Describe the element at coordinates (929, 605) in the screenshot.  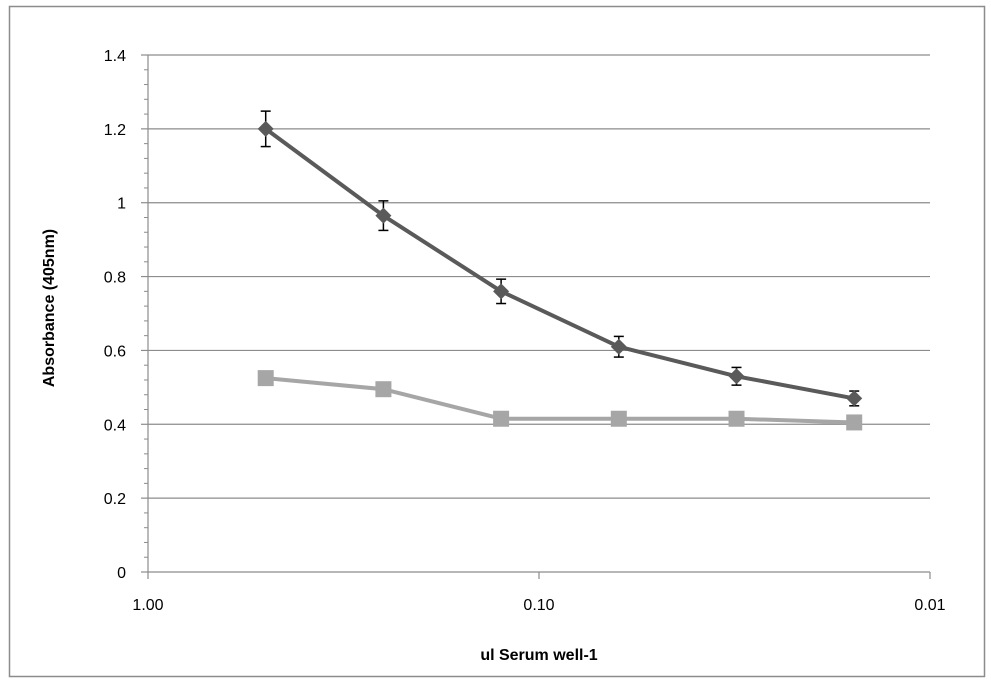
I see `x-tick-label: 0.01` at that location.